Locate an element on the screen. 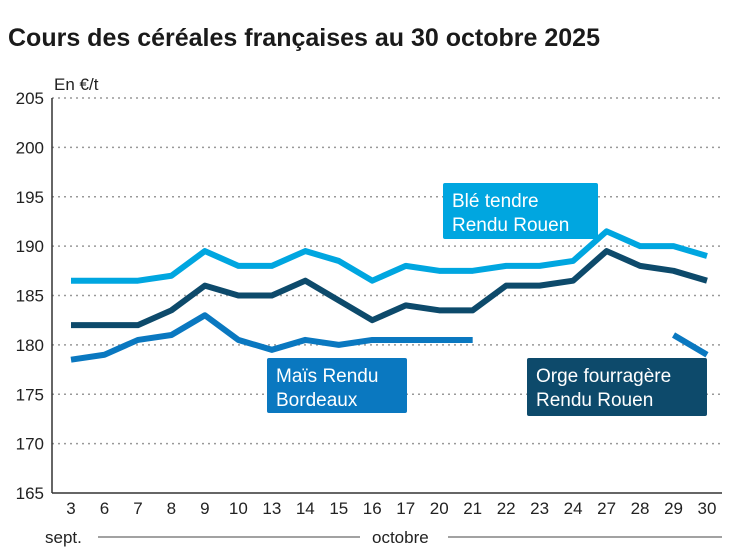  x-tick-label: 15 is located at coordinates (338, 508).